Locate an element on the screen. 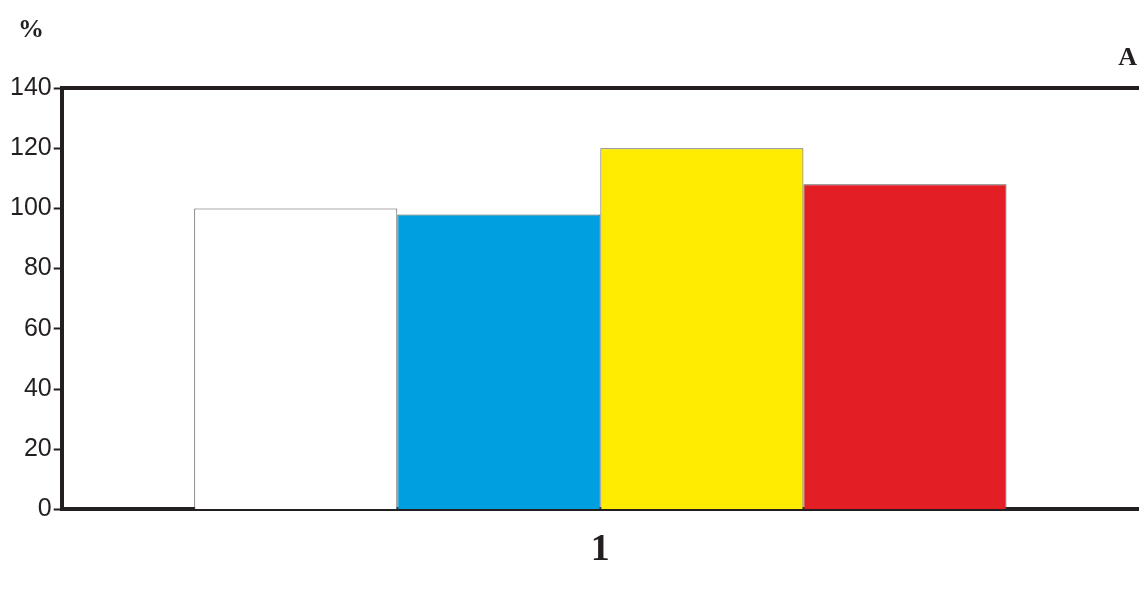 Image resolution: width=1147 pixels, height=599 pixels. y-tick-label: 60 is located at coordinates (37, 326).